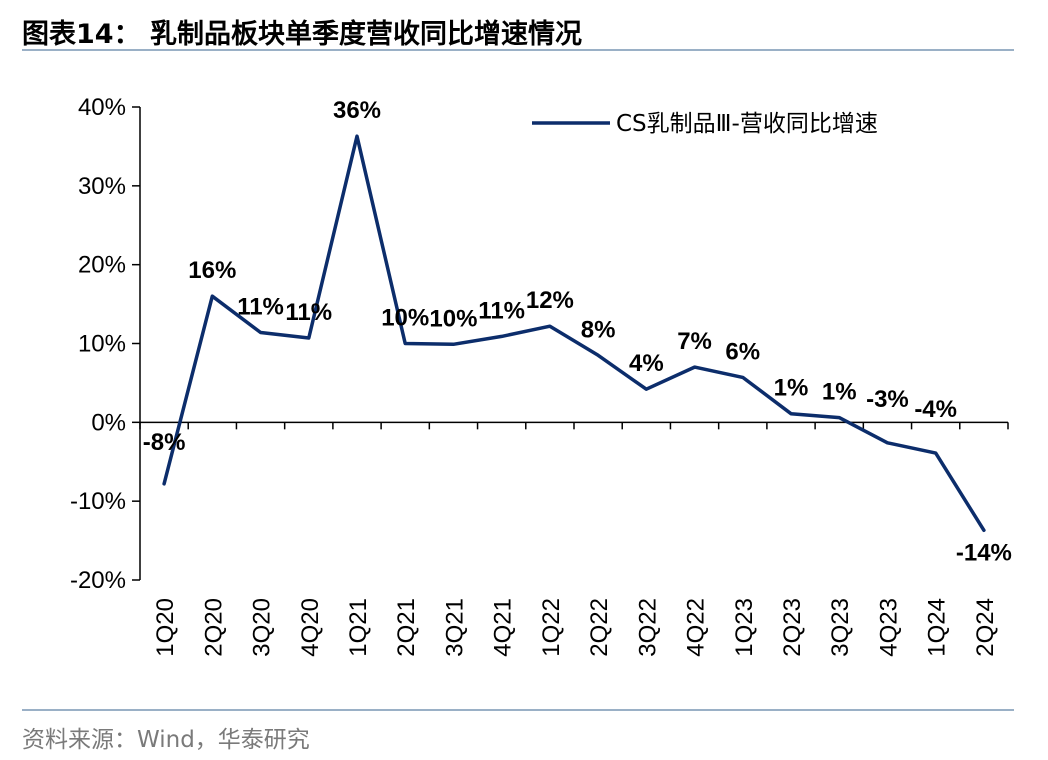  I want to click on y-tick-label: 10%, so click(102, 344).